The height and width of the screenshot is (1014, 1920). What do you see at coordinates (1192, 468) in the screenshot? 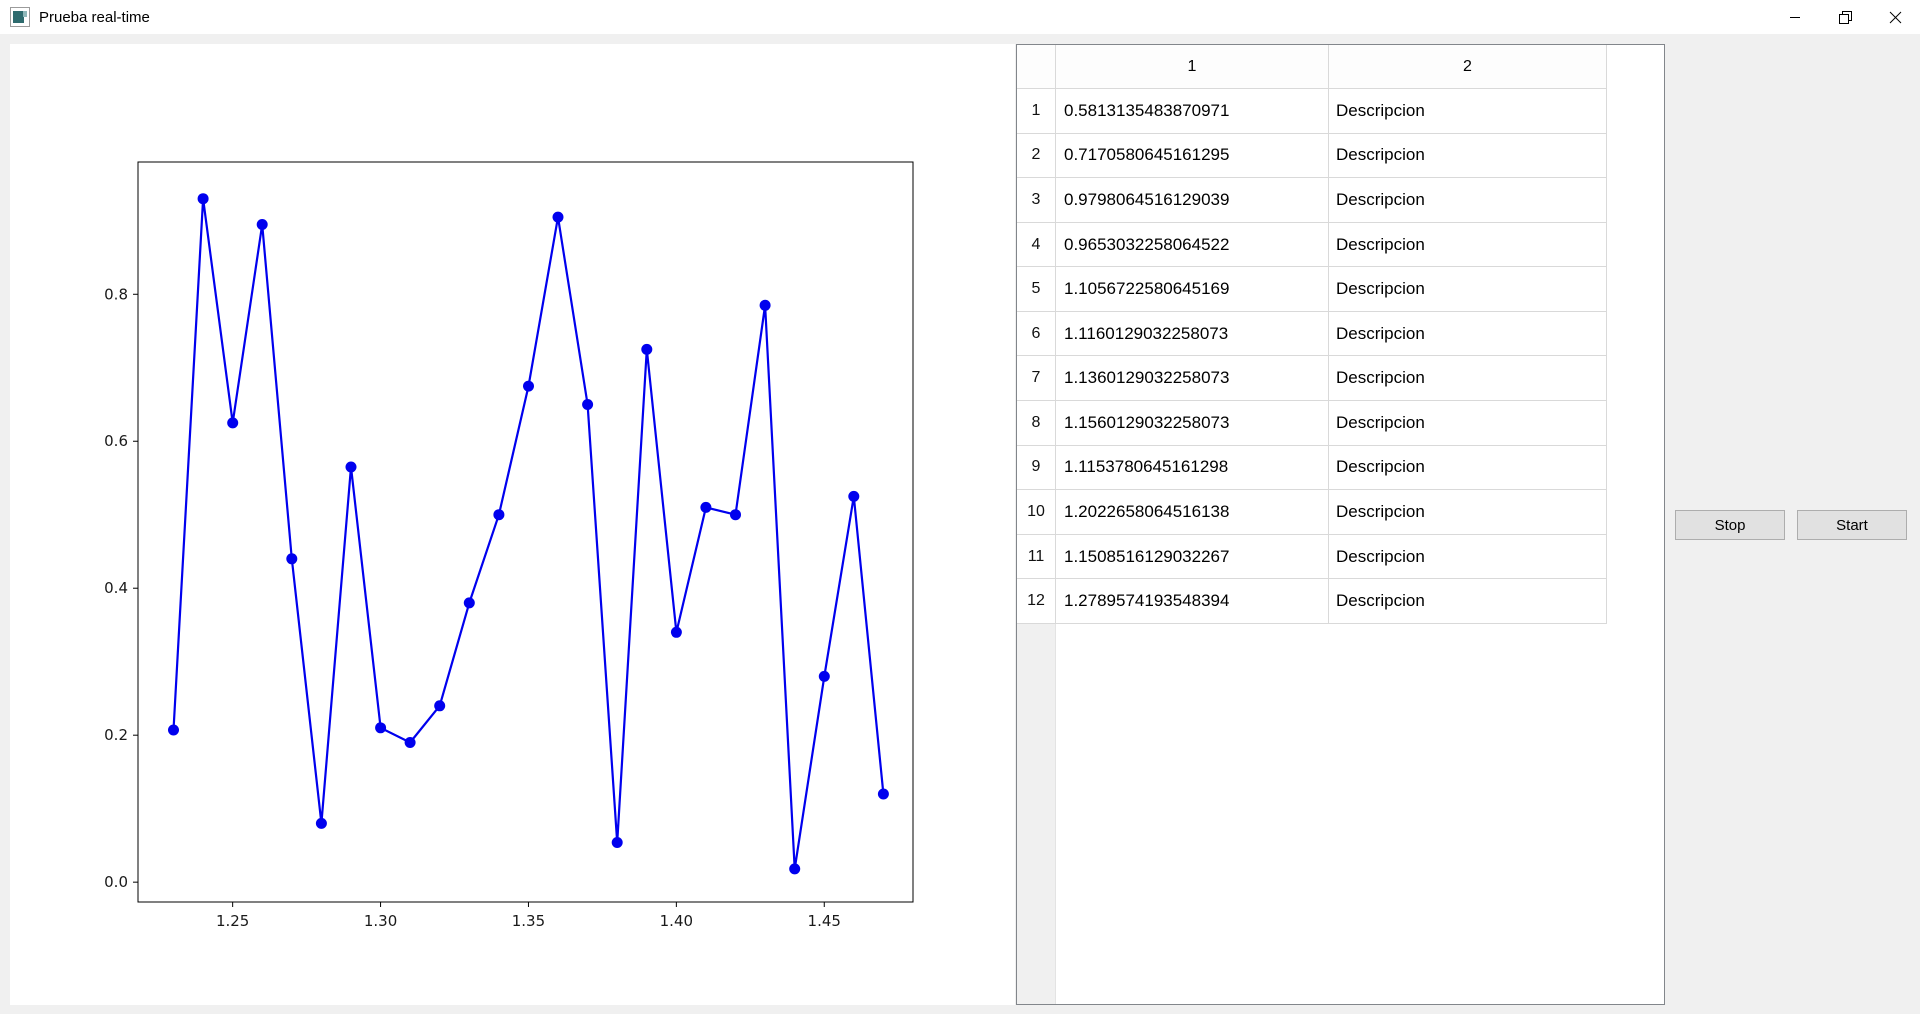
I see `value-cell: 1.1153780645161298` at bounding box center [1192, 468].